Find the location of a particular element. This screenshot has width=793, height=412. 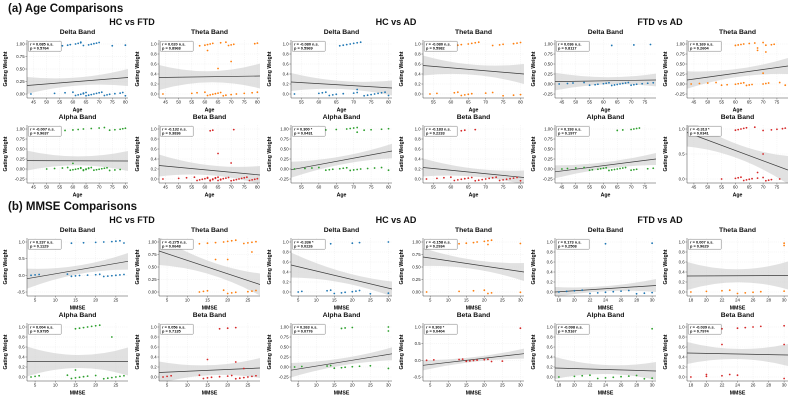

y-tick-labels: -0.50.00.51.0 is located at coordinates (22, 267).